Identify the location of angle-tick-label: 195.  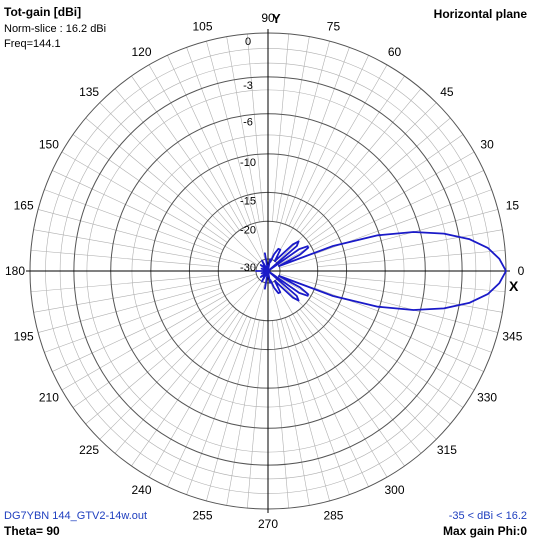
(24, 336).